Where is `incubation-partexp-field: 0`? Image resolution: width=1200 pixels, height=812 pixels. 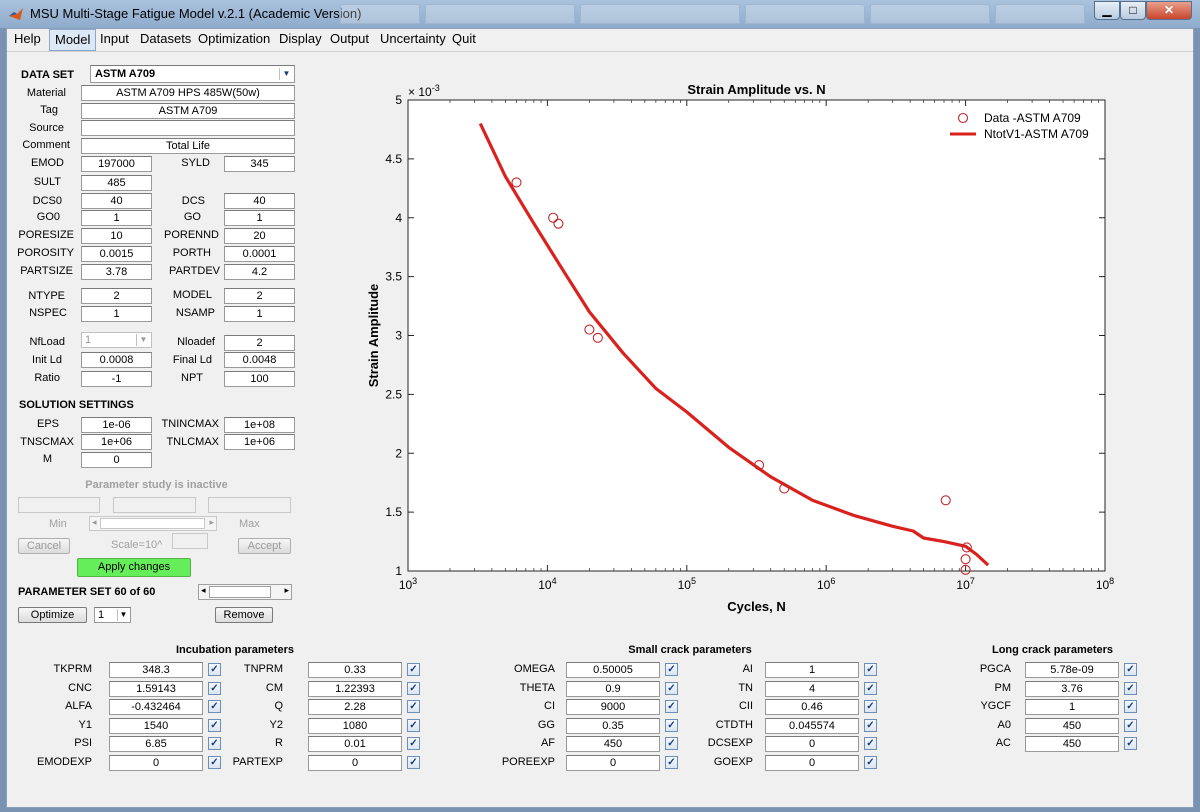 incubation-partexp-field: 0 is located at coordinates (355, 763).